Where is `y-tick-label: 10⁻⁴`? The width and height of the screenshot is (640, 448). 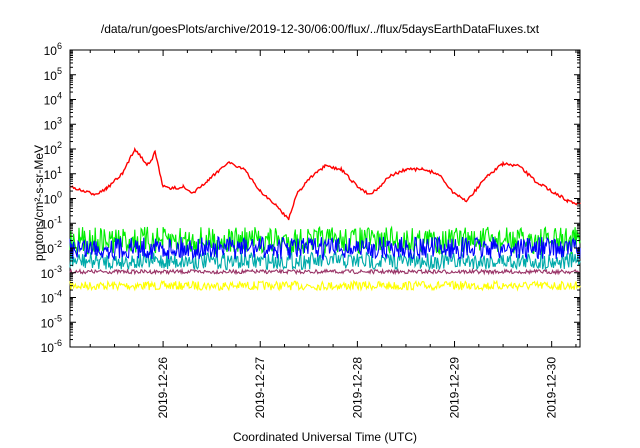 y-tick-label: 10⁻⁴ is located at coordinates (51, 297).